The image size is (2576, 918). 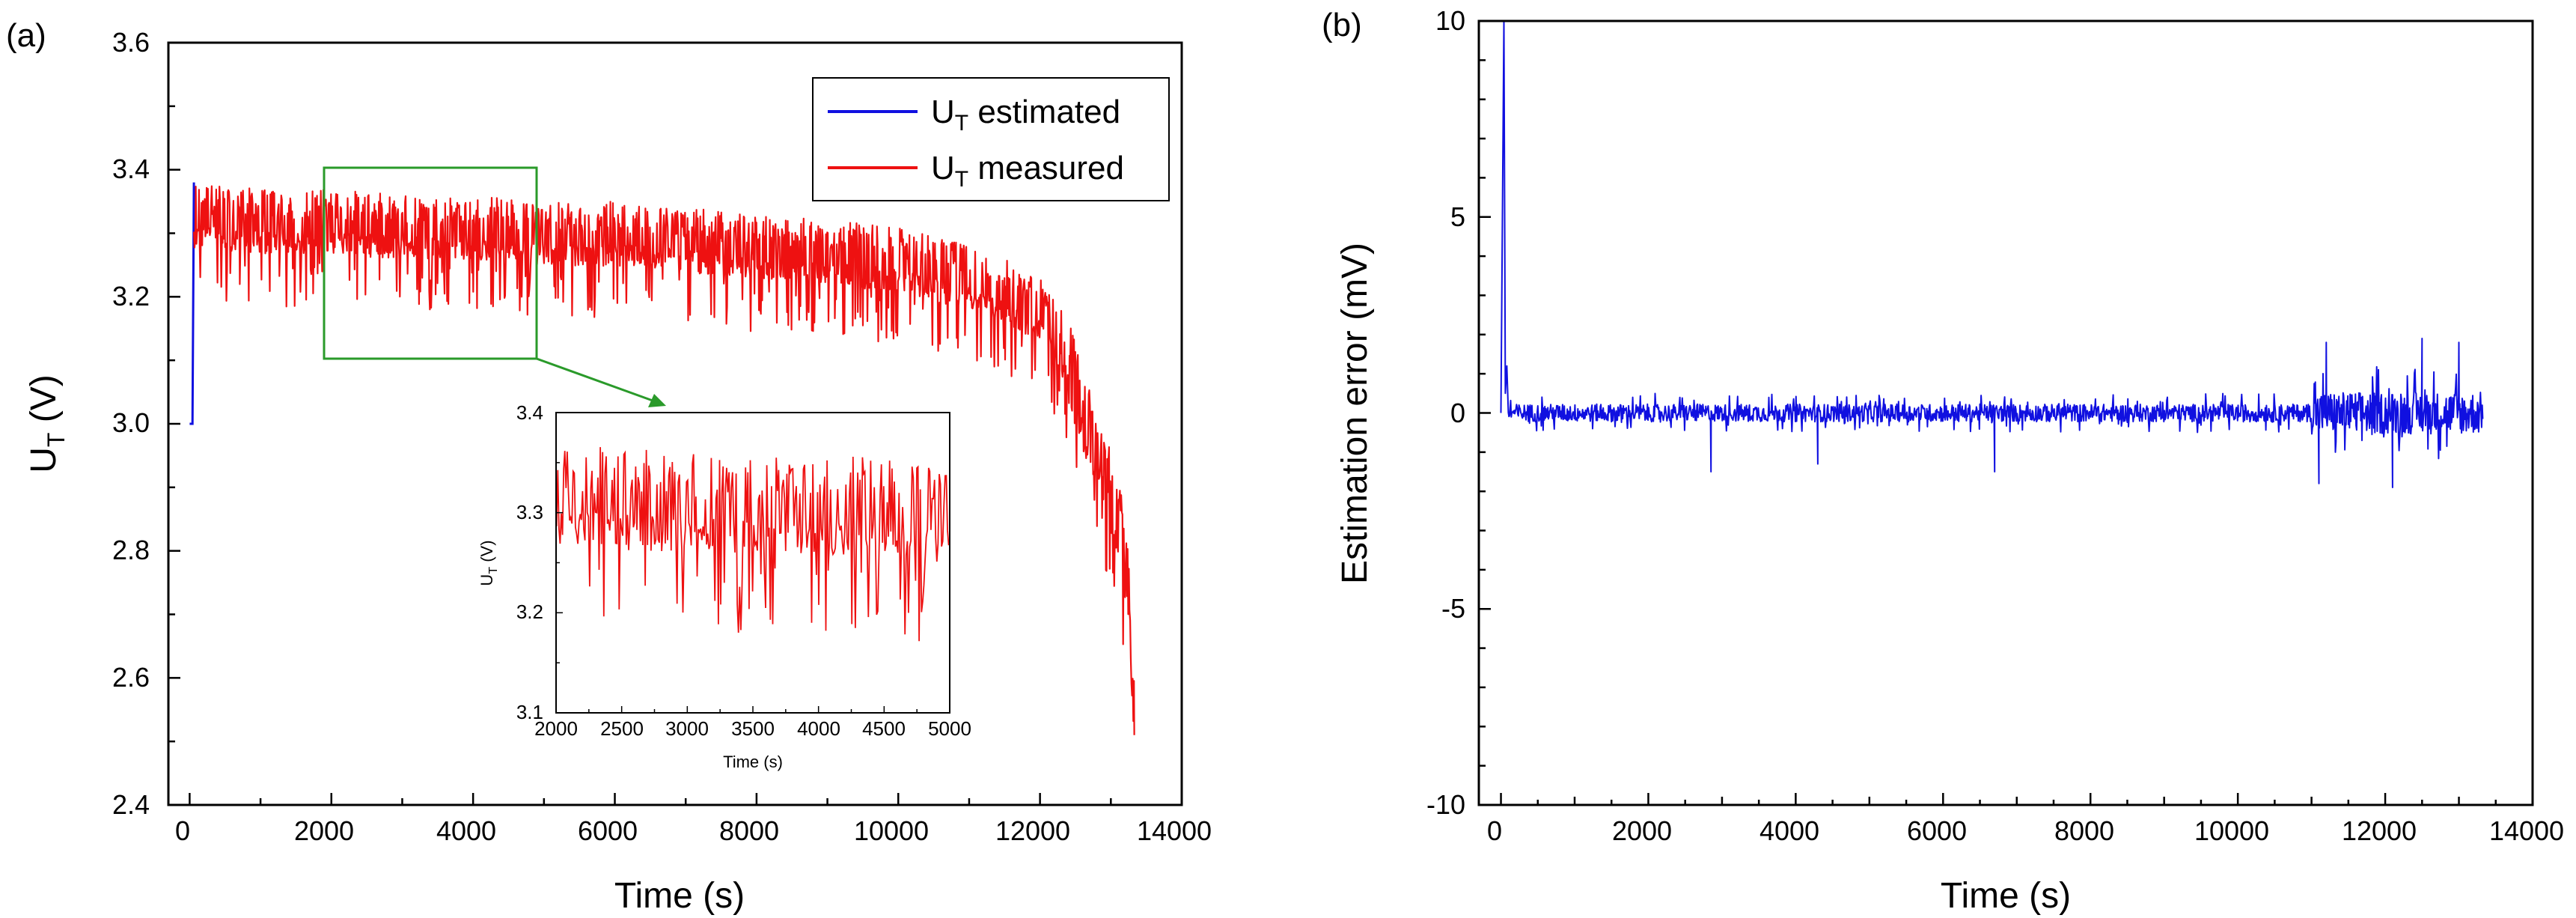 I want to click on inset-series-ut-measured-line, so click(x=752, y=544).